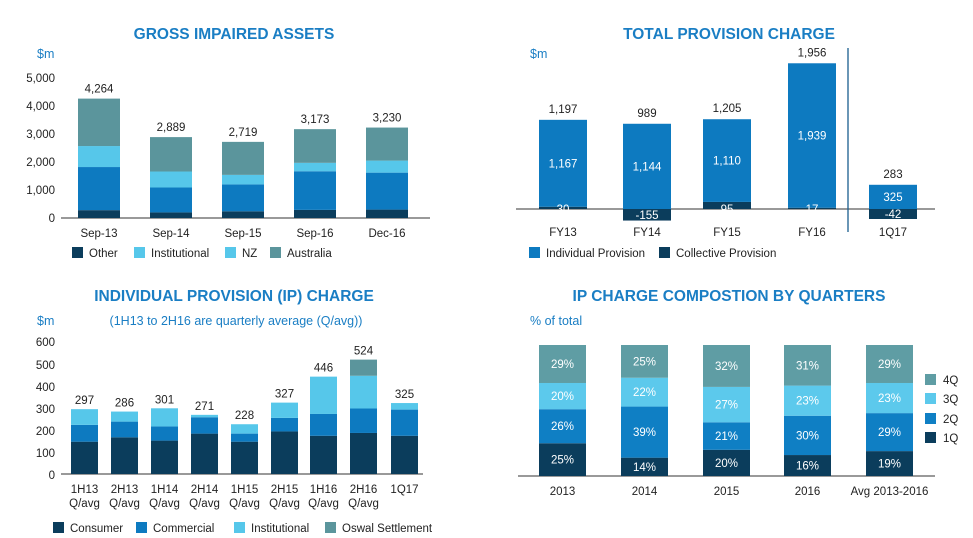 Image resolution: width=973 pixels, height=538 pixels. What do you see at coordinates (40, 135) in the screenshot?
I see `y-tick-label: 3,000` at bounding box center [40, 135].